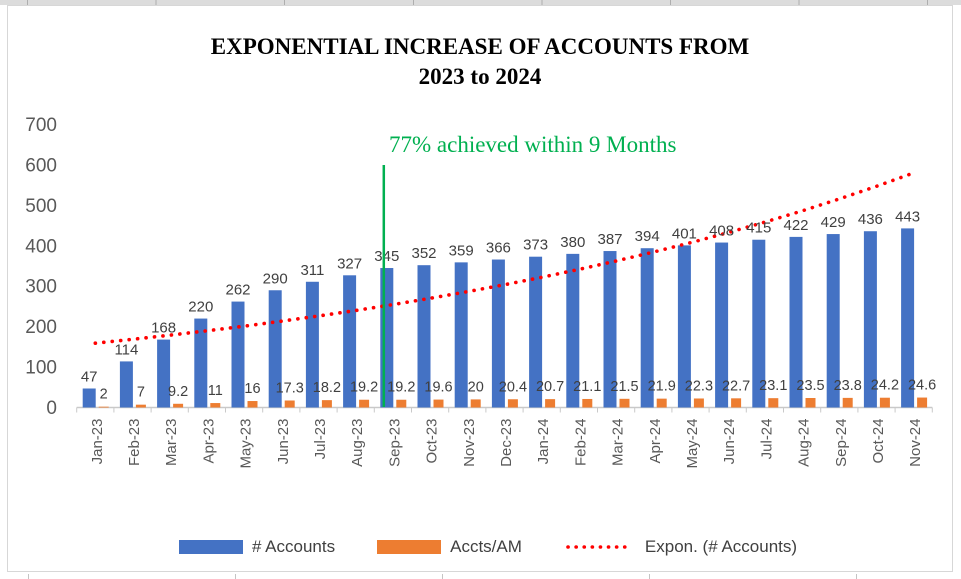 The width and height of the screenshot is (961, 579). Describe the element at coordinates (580, 443) in the screenshot. I see `x-axis-label: Feb-24` at that location.